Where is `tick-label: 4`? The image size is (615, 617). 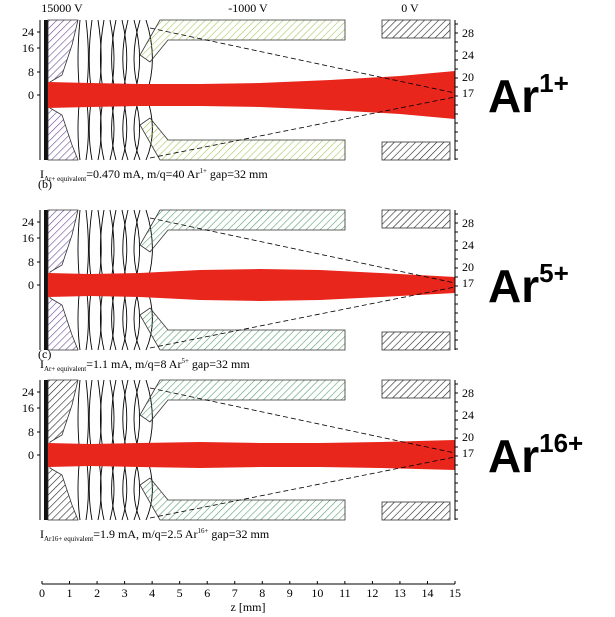 tick-label: 4 is located at coordinates (152, 593).